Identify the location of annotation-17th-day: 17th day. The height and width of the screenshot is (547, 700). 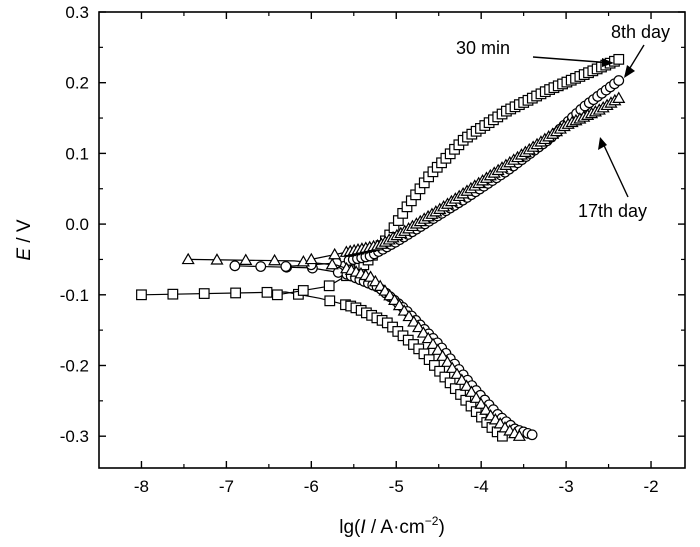
(612, 179).